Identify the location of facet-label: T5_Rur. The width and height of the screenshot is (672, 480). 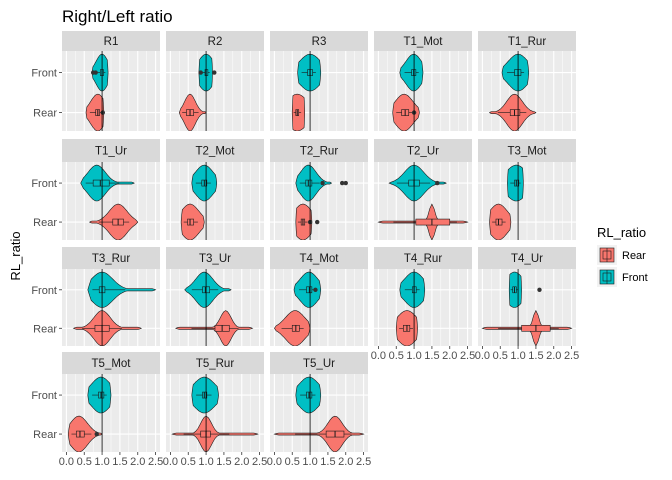
(215, 364).